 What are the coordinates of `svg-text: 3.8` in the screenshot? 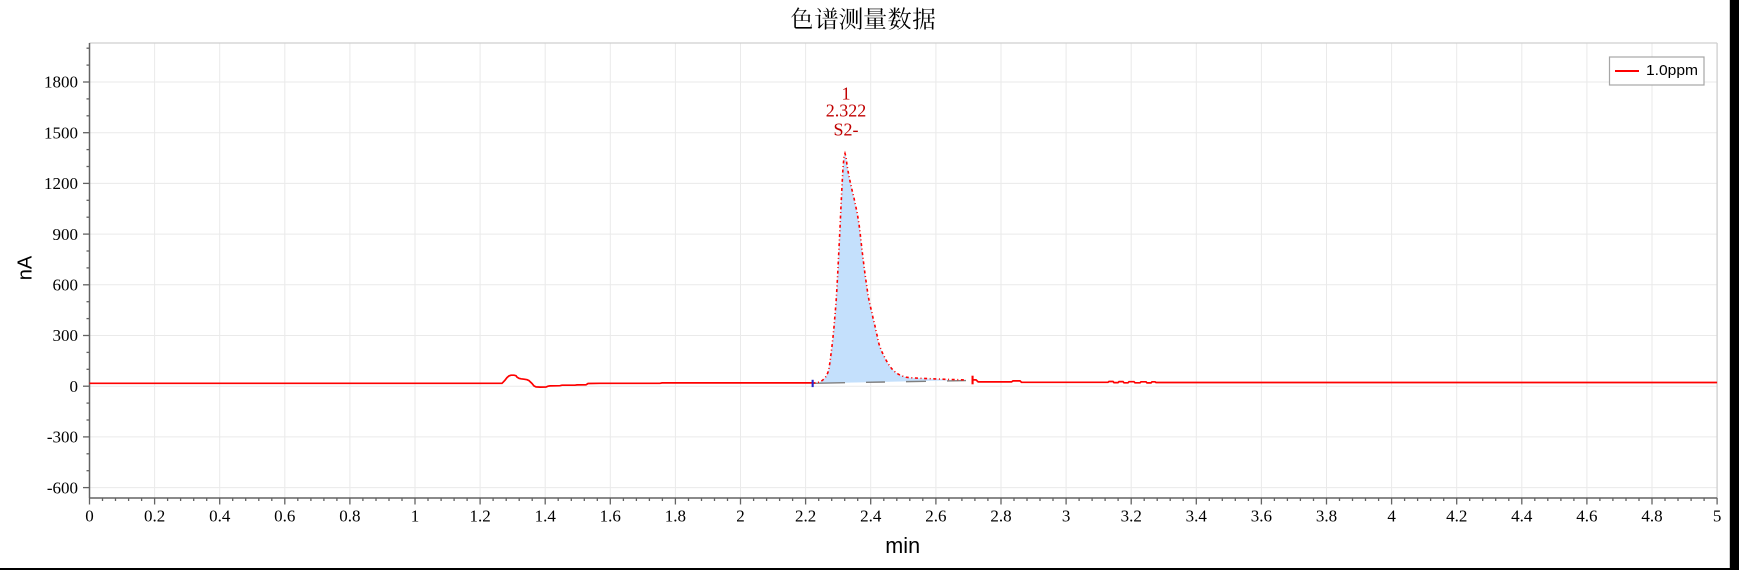 It's located at (1326, 515).